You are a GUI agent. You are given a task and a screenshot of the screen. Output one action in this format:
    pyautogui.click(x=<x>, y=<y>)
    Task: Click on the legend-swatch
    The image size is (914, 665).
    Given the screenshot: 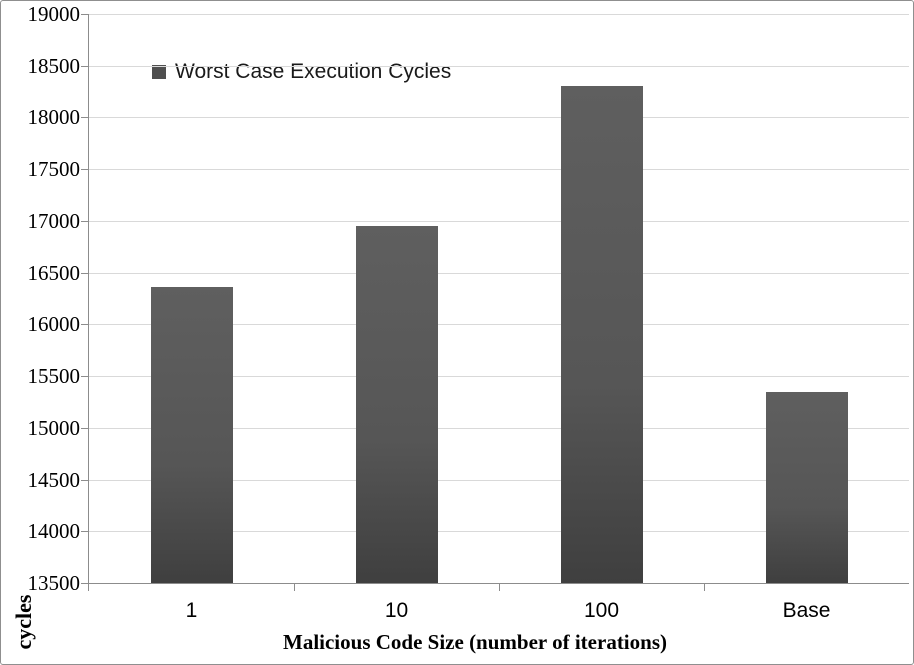 What is the action you would take?
    pyautogui.click(x=159, y=72)
    